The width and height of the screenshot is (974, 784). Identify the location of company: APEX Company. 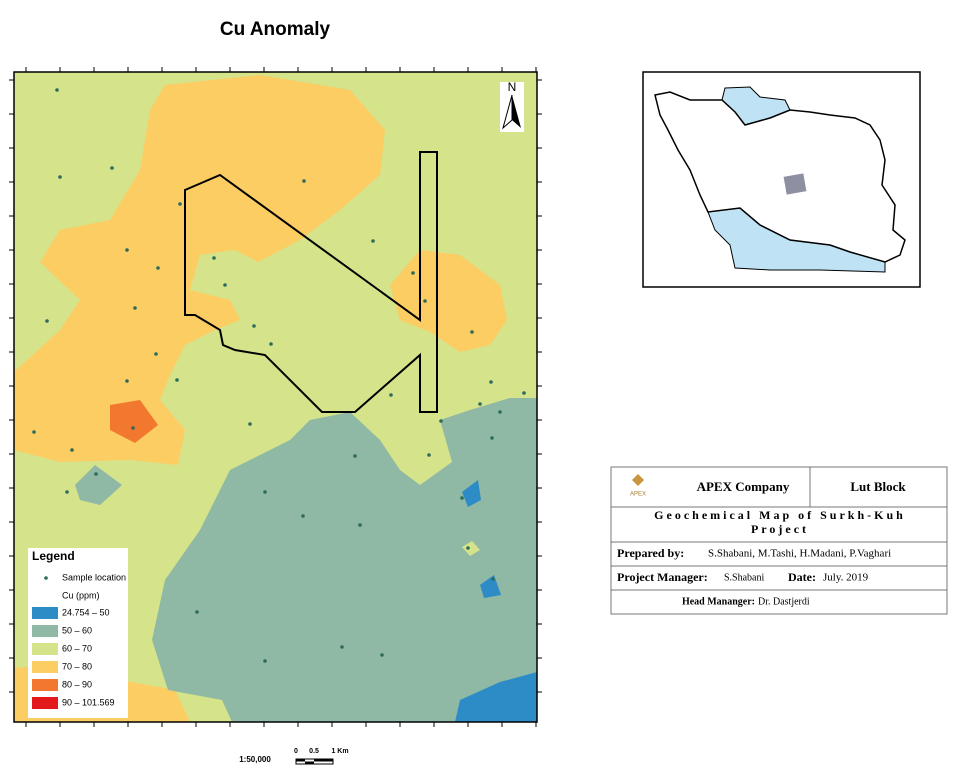
(743, 486).